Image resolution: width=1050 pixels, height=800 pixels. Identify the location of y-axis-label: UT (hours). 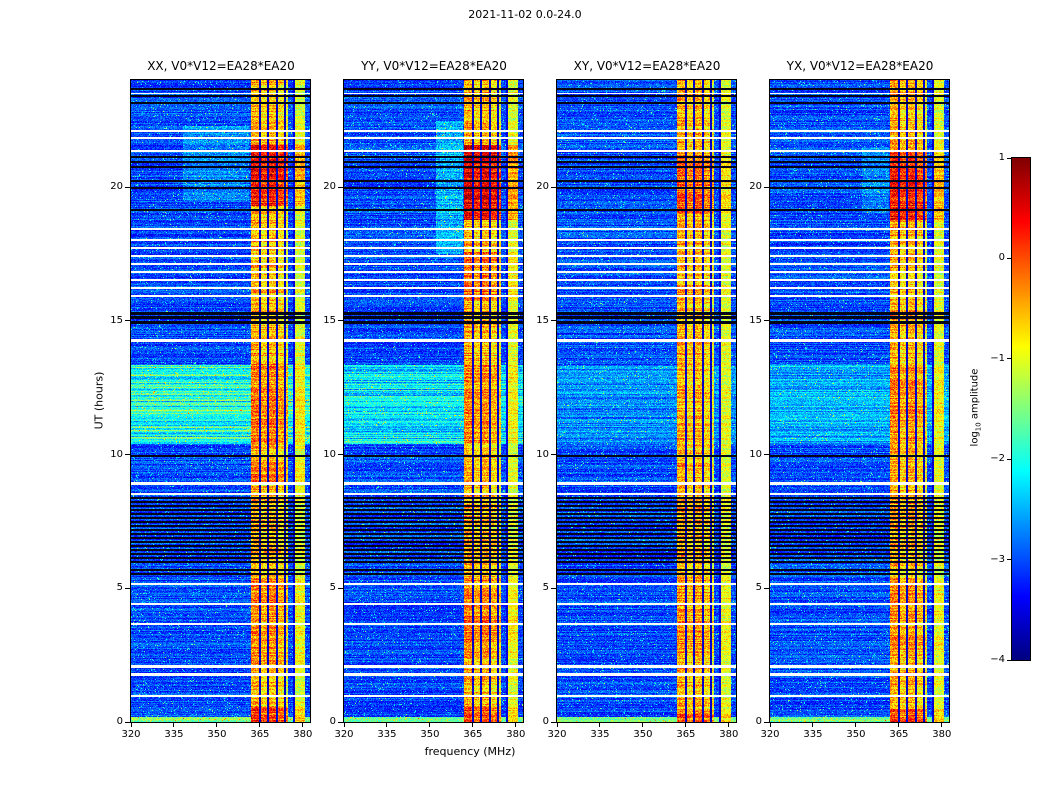
(99, 400).